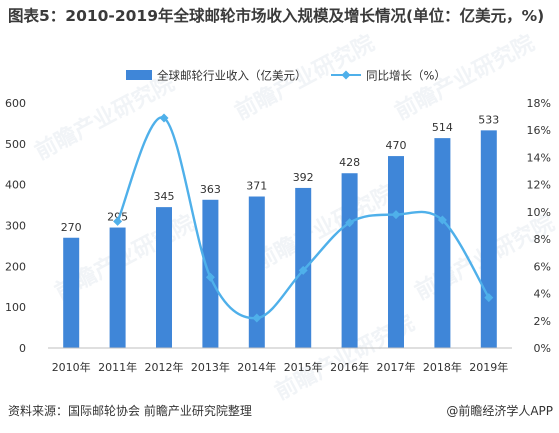 This screenshot has height=433, width=559. Describe the element at coordinates (442, 127) in the screenshot. I see `revenue-data-label: 514` at that location.